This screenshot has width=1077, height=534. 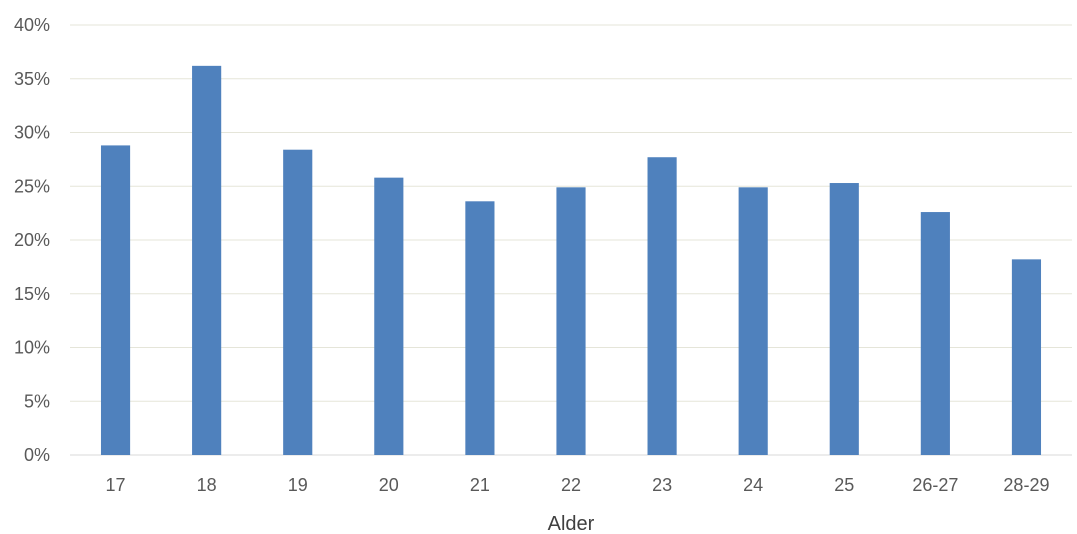 I want to click on x-tick-label: 24, so click(x=753, y=485).